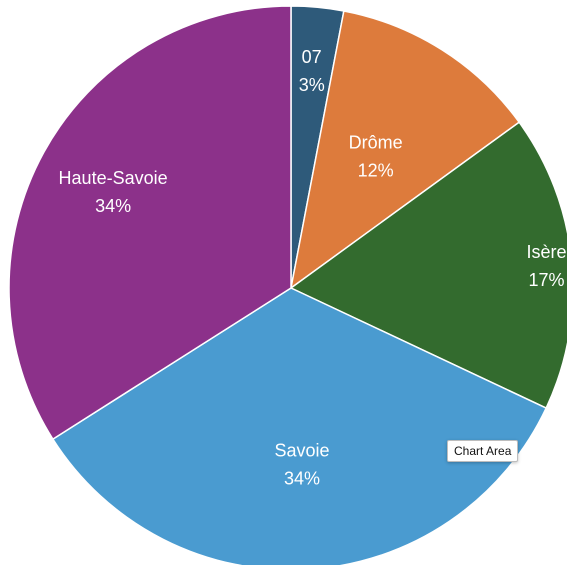 The height and width of the screenshot is (565, 567). Describe the element at coordinates (376, 143) in the screenshot. I see `slice-label-drome: Drôme` at that location.